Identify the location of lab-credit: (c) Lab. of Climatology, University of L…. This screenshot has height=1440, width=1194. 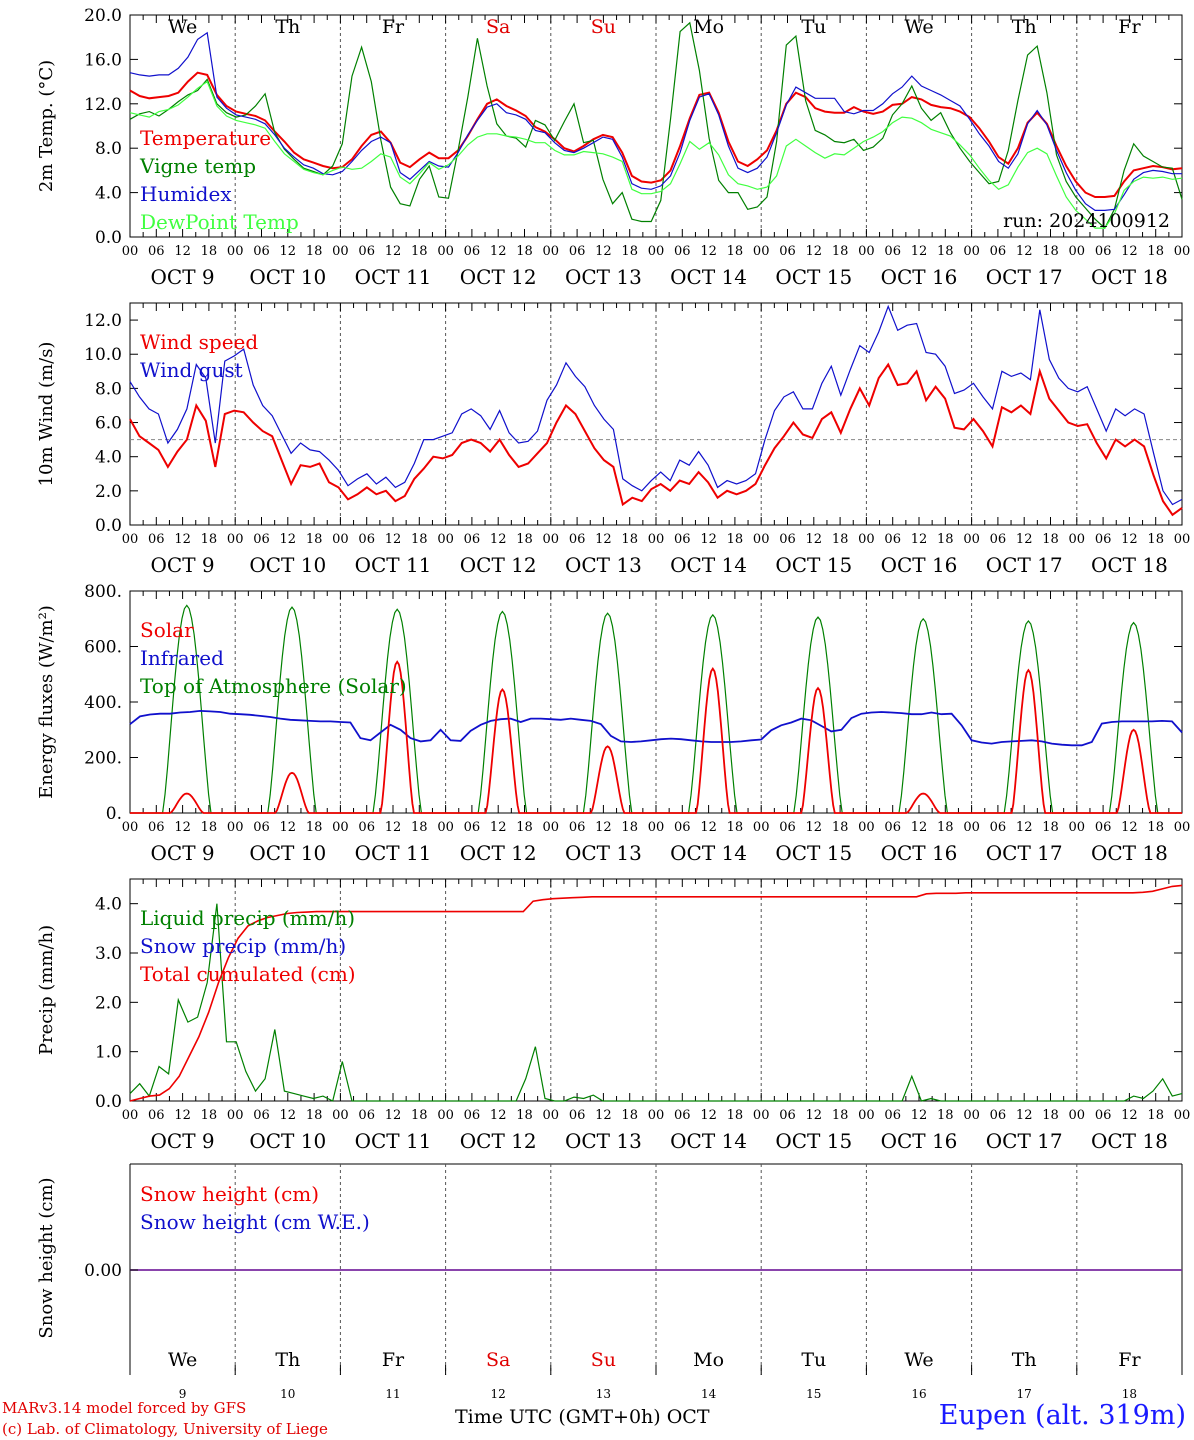
(165, 1429).